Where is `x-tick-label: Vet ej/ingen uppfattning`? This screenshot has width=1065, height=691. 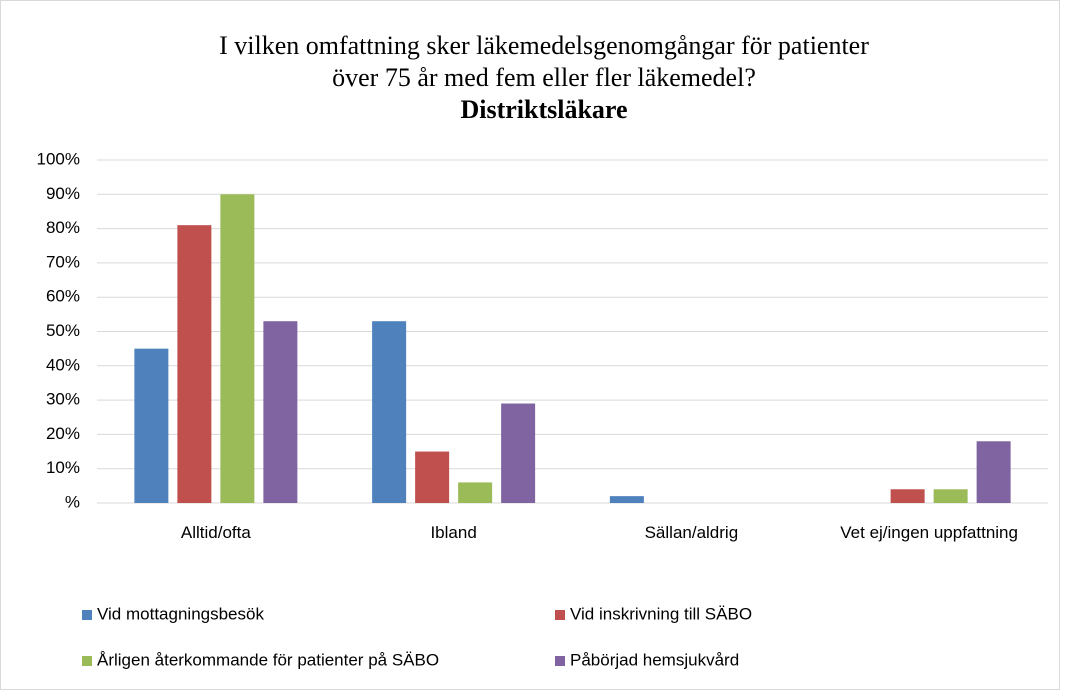 x-tick-label: Vet ej/ingen uppfattning is located at coordinates (929, 532).